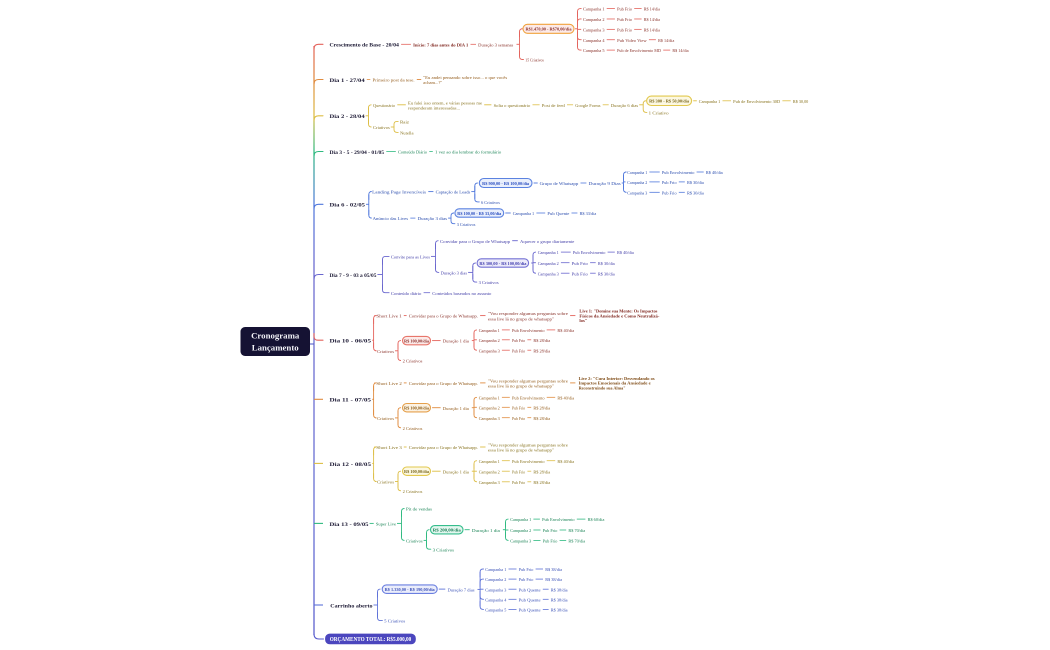 The width and height of the screenshot is (1050, 650). Describe the element at coordinates (406, 293) in the screenshot. I see `svg-text: Conteúdo diário` at that location.